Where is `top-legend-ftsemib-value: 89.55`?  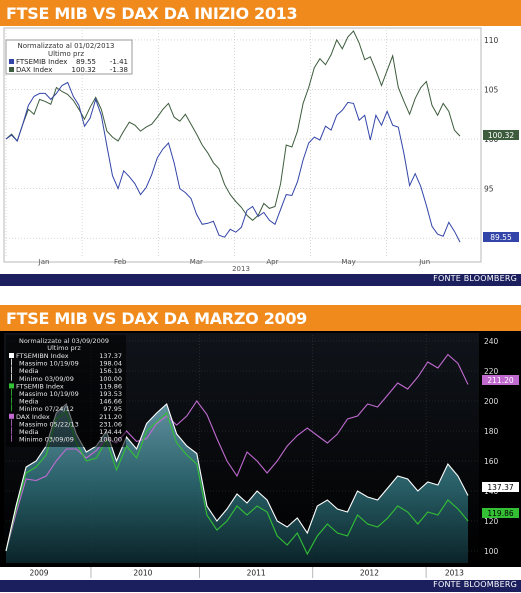 top-legend-ftsemib-value: 89.55 is located at coordinates (86, 62).